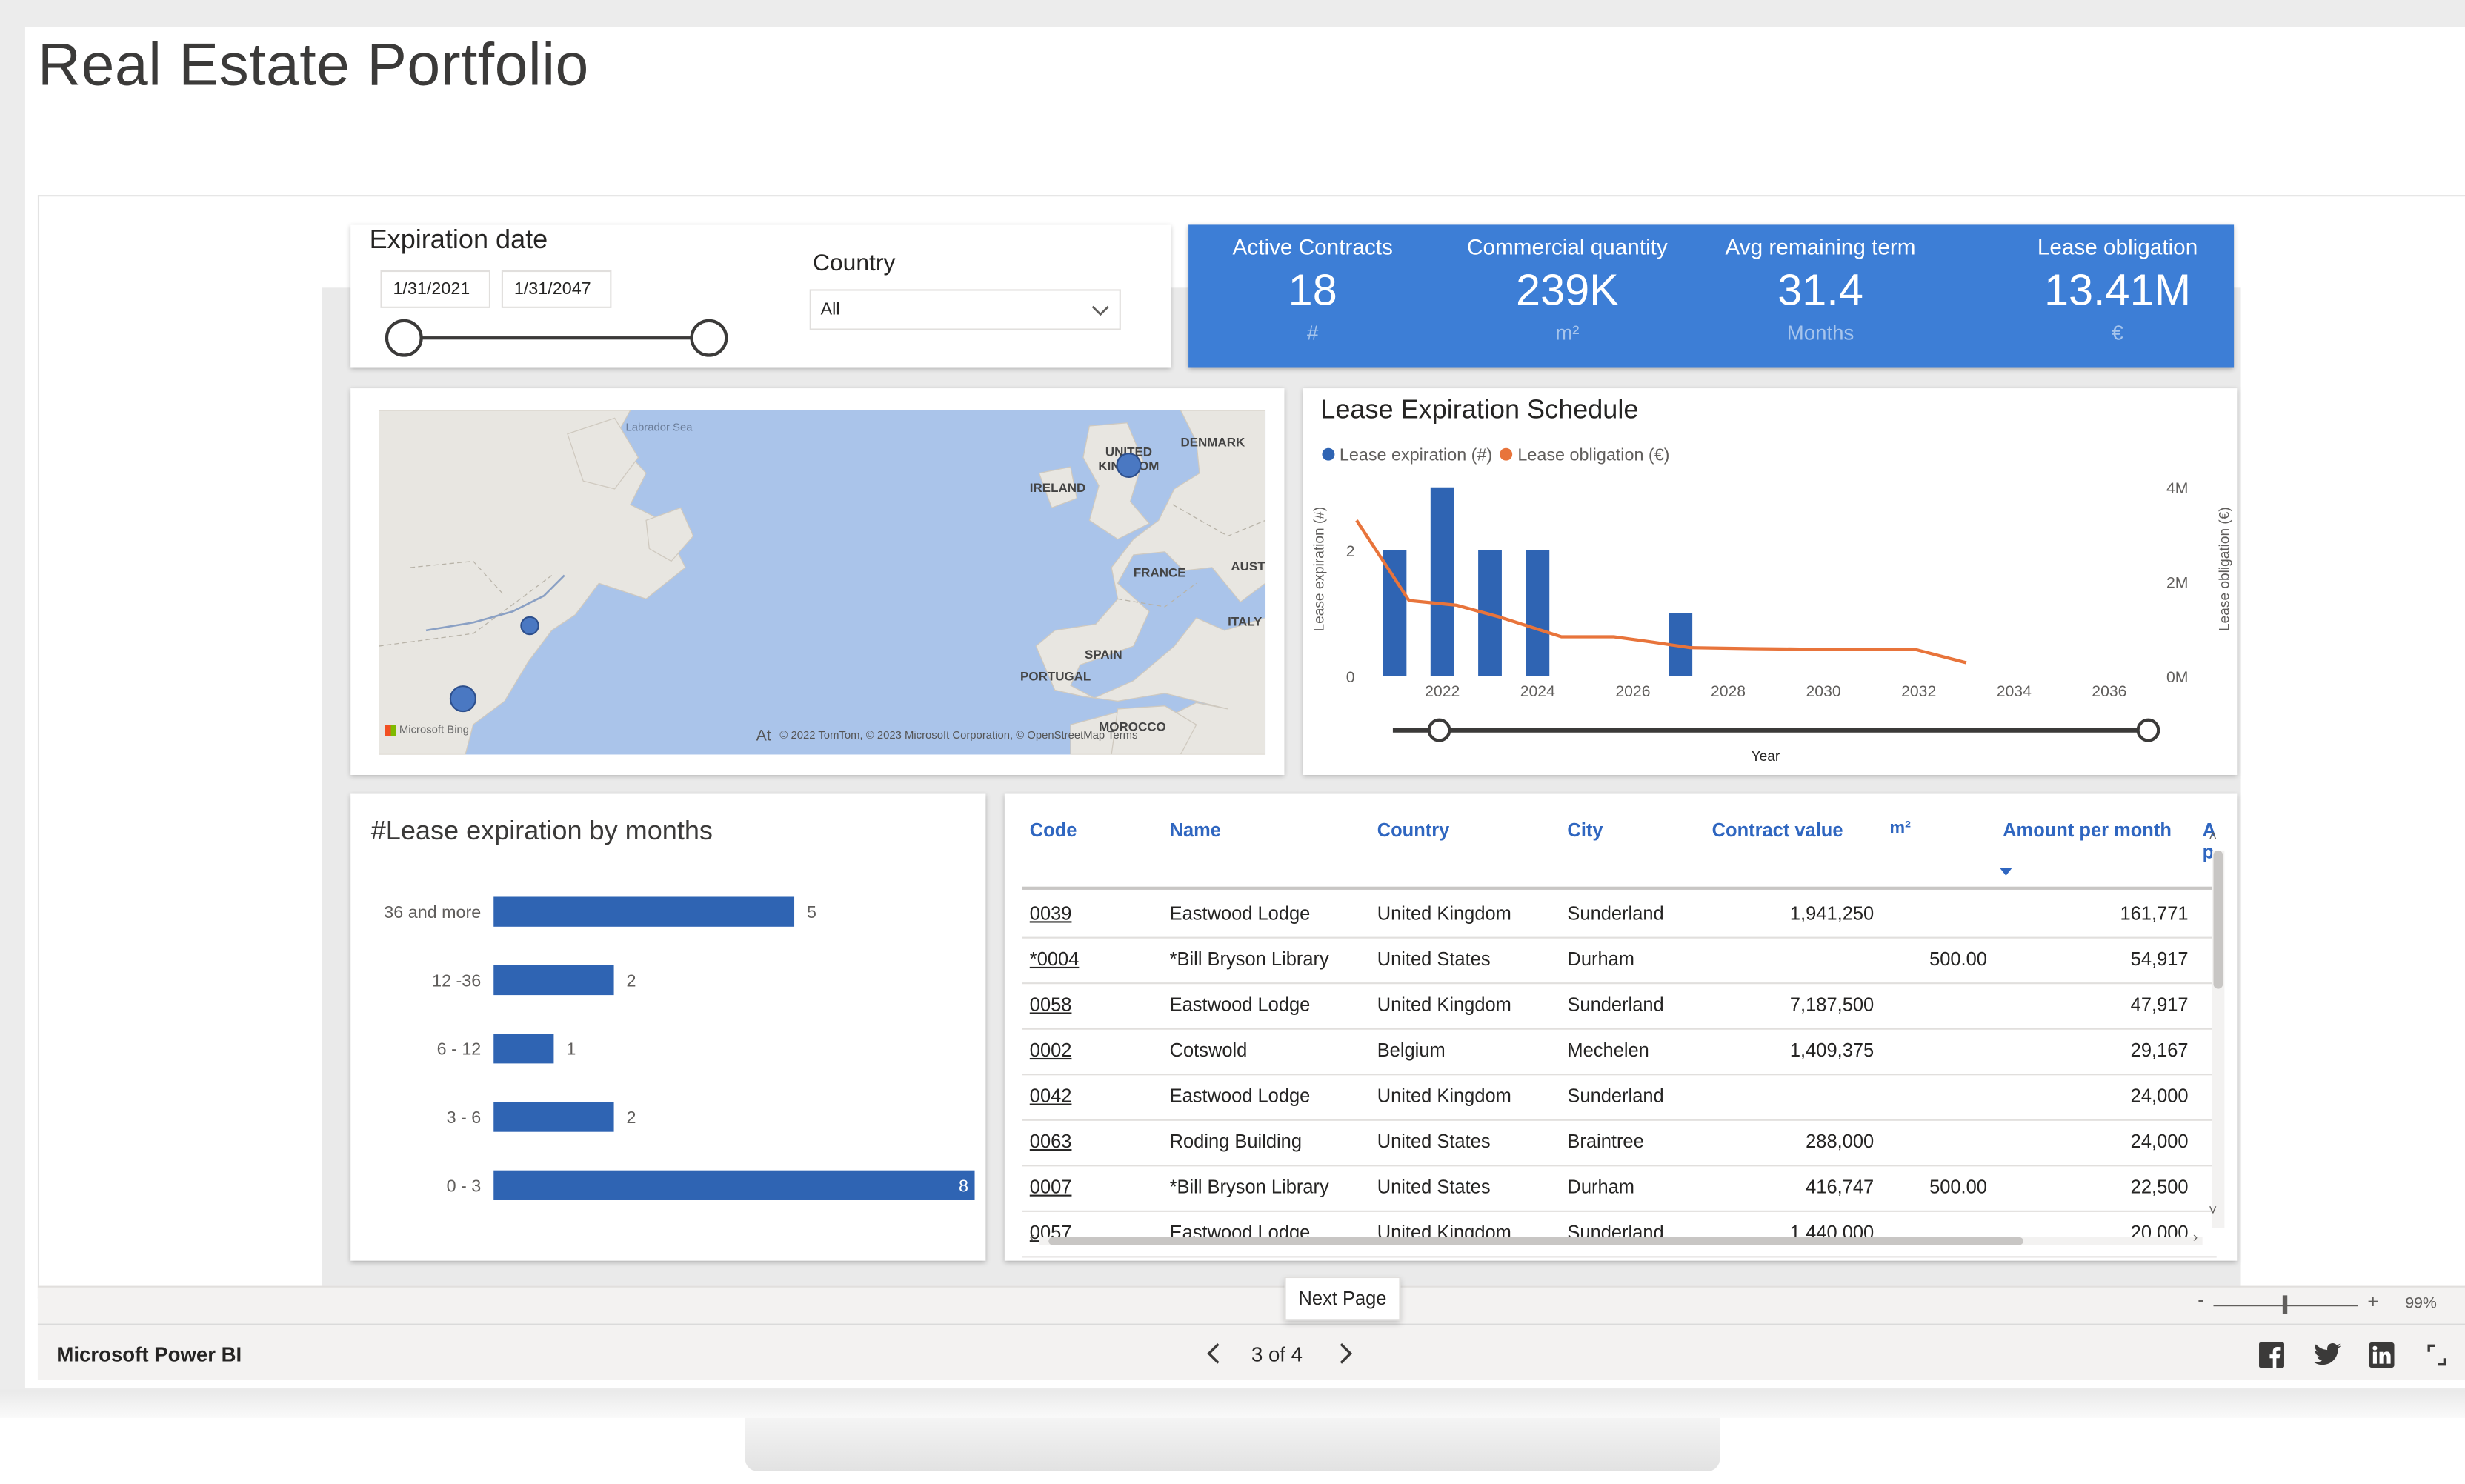  I want to click on zoom-slider: - +, so click(2288, 1303).